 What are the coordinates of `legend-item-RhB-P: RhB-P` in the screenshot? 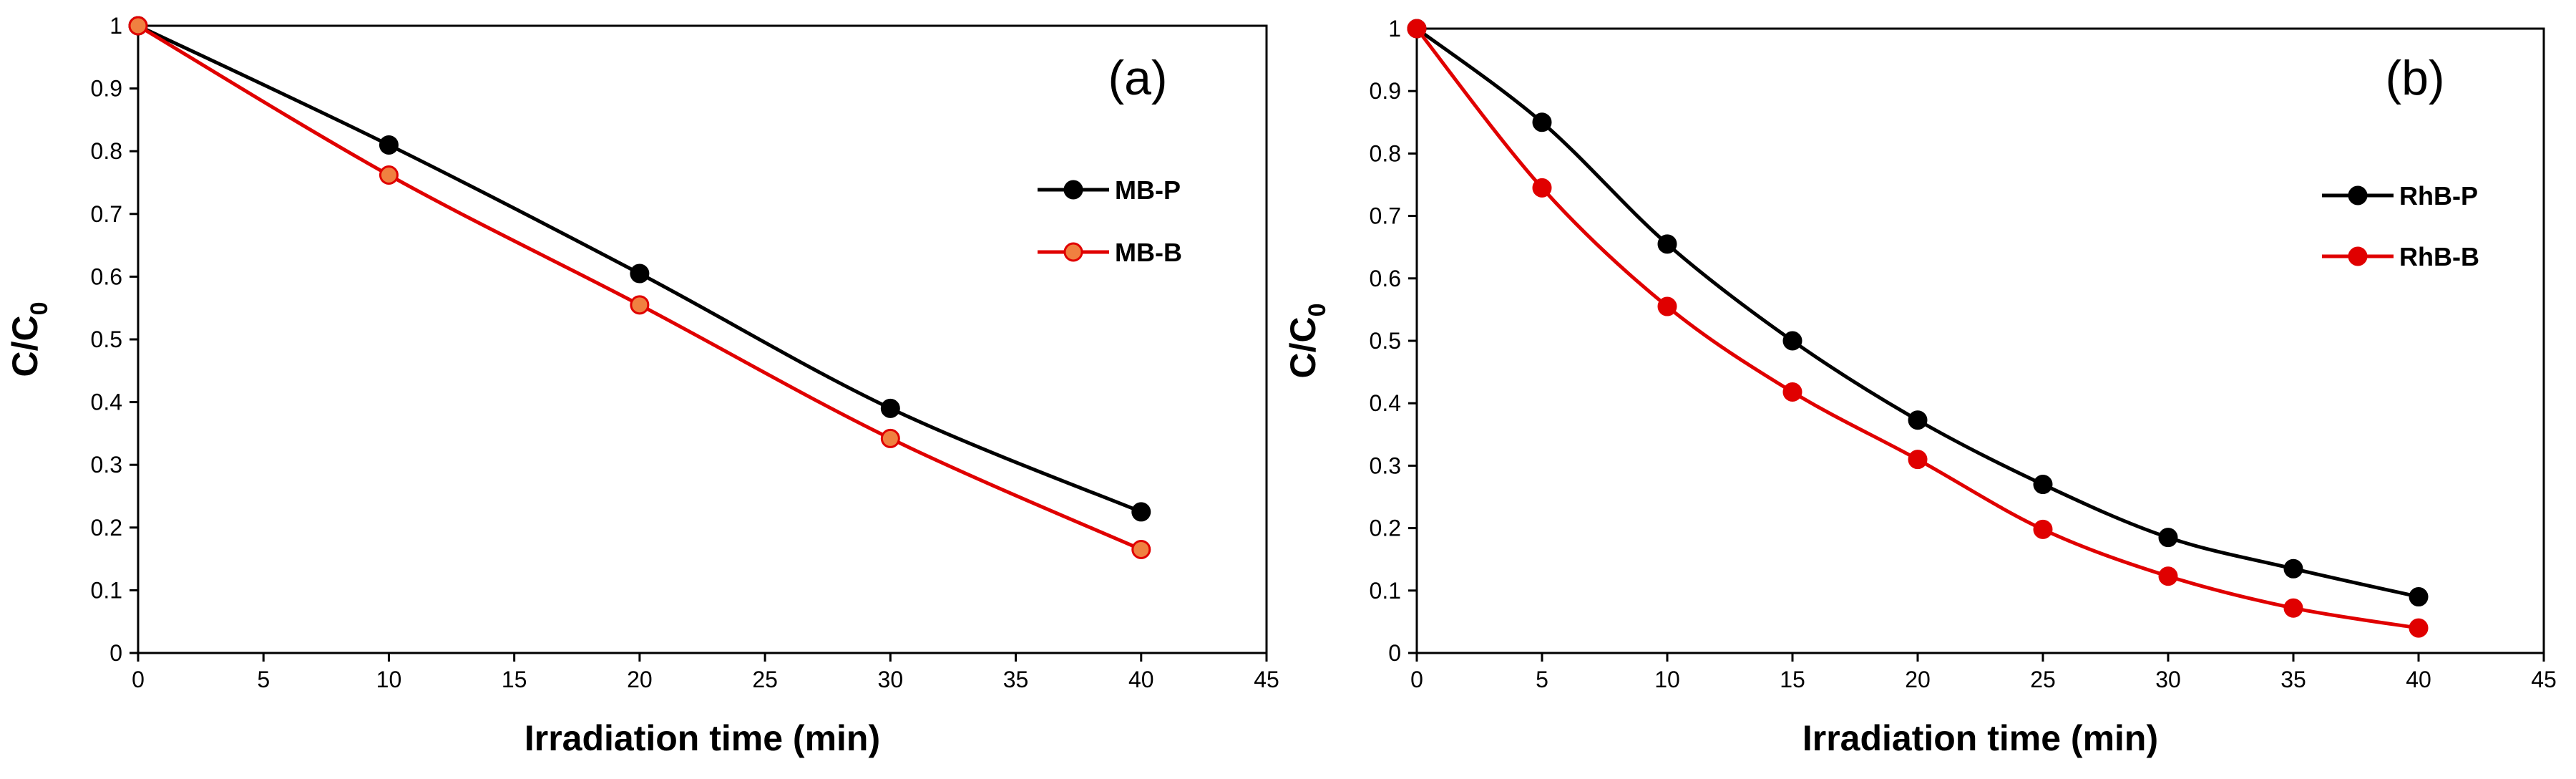 It's located at (2400, 196).